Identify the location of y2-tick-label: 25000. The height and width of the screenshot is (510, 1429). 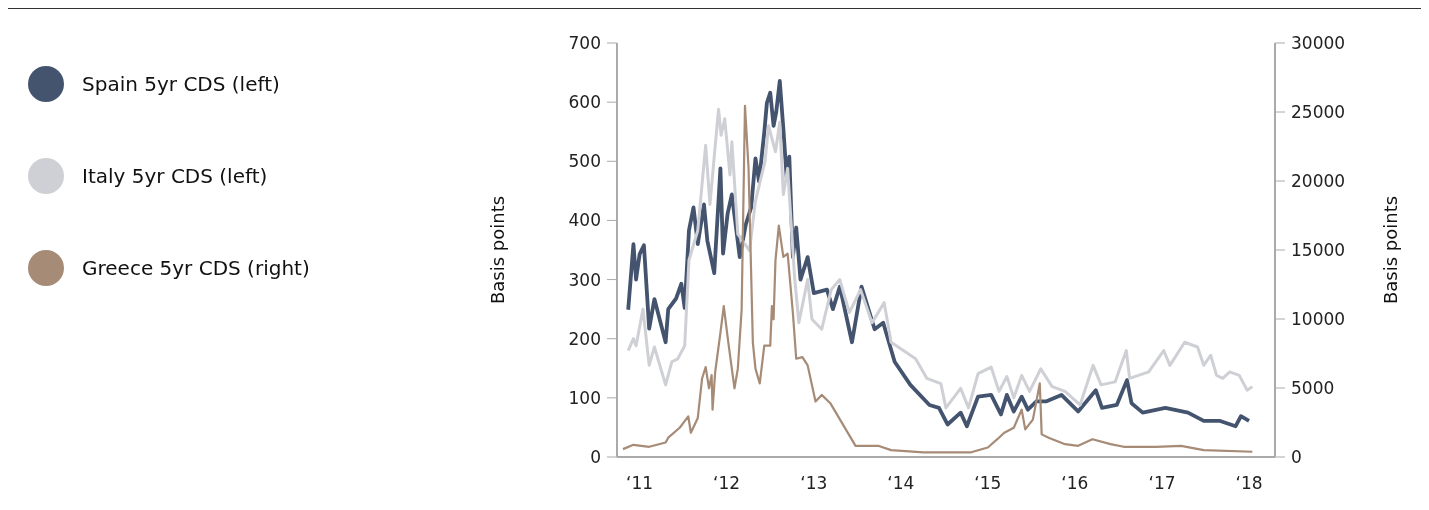
(1318, 112).